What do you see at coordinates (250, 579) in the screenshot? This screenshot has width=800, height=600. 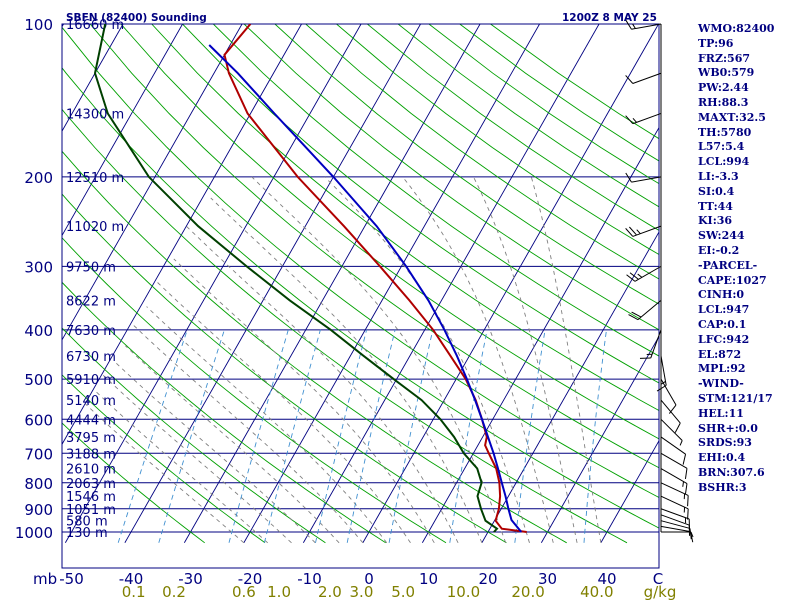 I see `temperature-label: -20` at bounding box center [250, 579].